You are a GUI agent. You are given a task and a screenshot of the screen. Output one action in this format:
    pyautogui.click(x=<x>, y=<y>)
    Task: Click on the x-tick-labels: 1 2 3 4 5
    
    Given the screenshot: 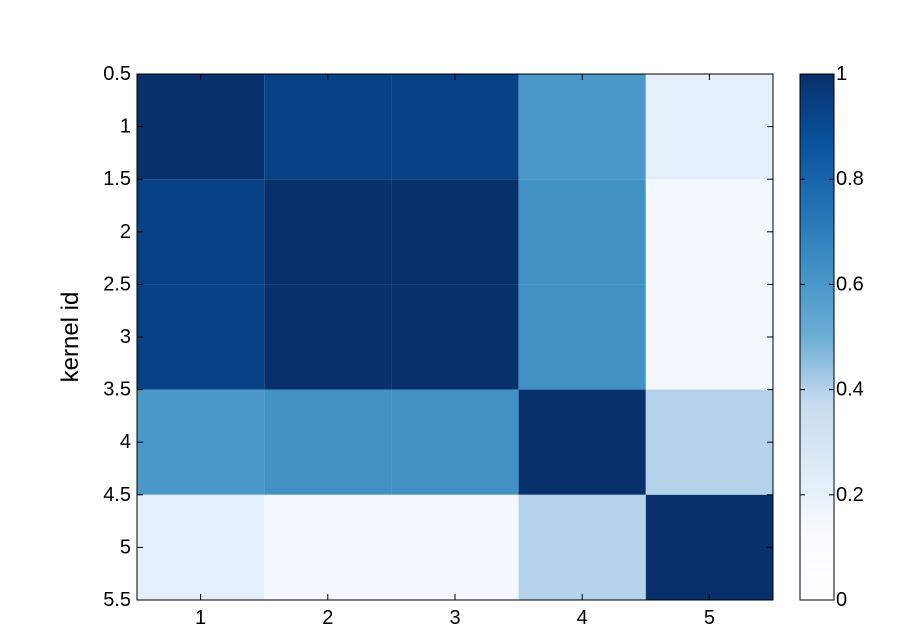 What is the action you would take?
    pyautogui.click(x=455, y=618)
    